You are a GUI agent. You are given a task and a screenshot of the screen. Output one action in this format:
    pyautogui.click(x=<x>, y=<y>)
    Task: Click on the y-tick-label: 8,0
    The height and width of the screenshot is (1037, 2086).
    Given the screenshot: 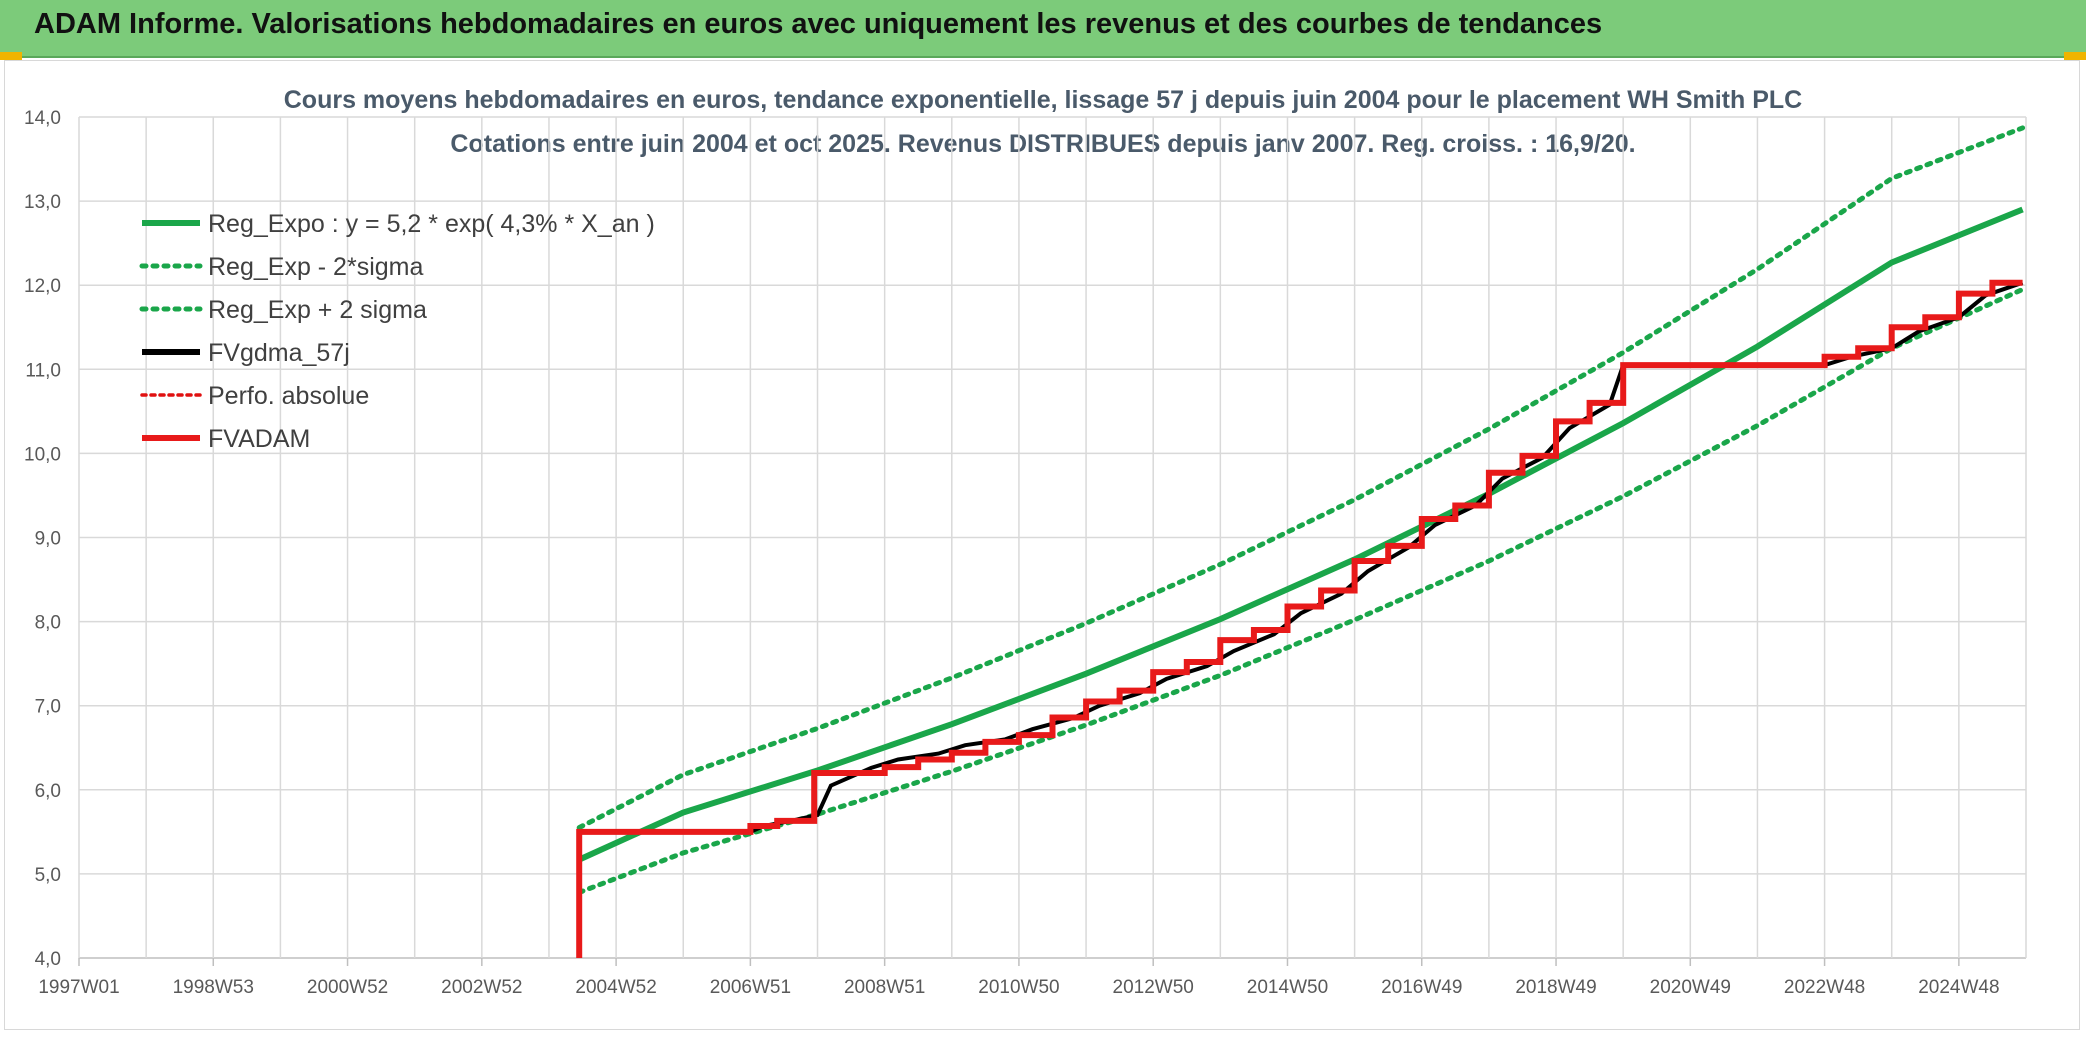 What is the action you would take?
    pyautogui.click(x=48, y=623)
    